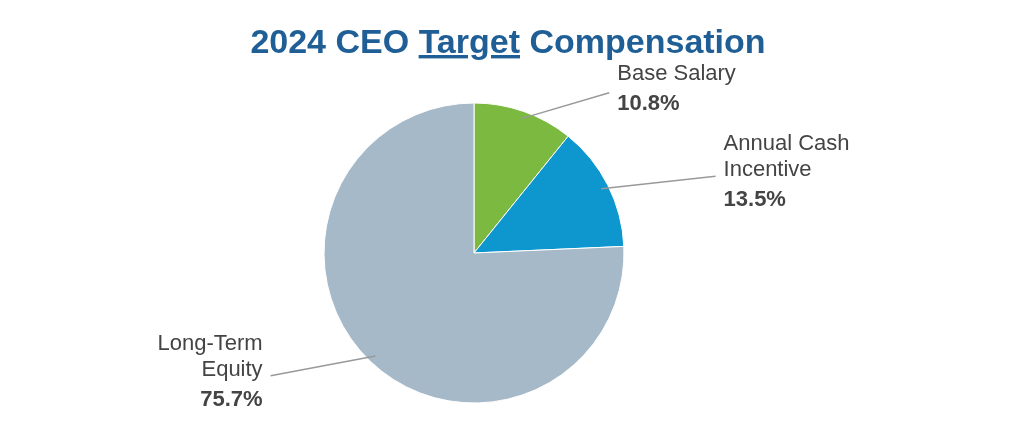 This screenshot has height=448, width=1016. What do you see at coordinates (508, 41) in the screenshot?
I see `chart-title: 2024 CEO Target Compensation` at bounding box center [508, 41].